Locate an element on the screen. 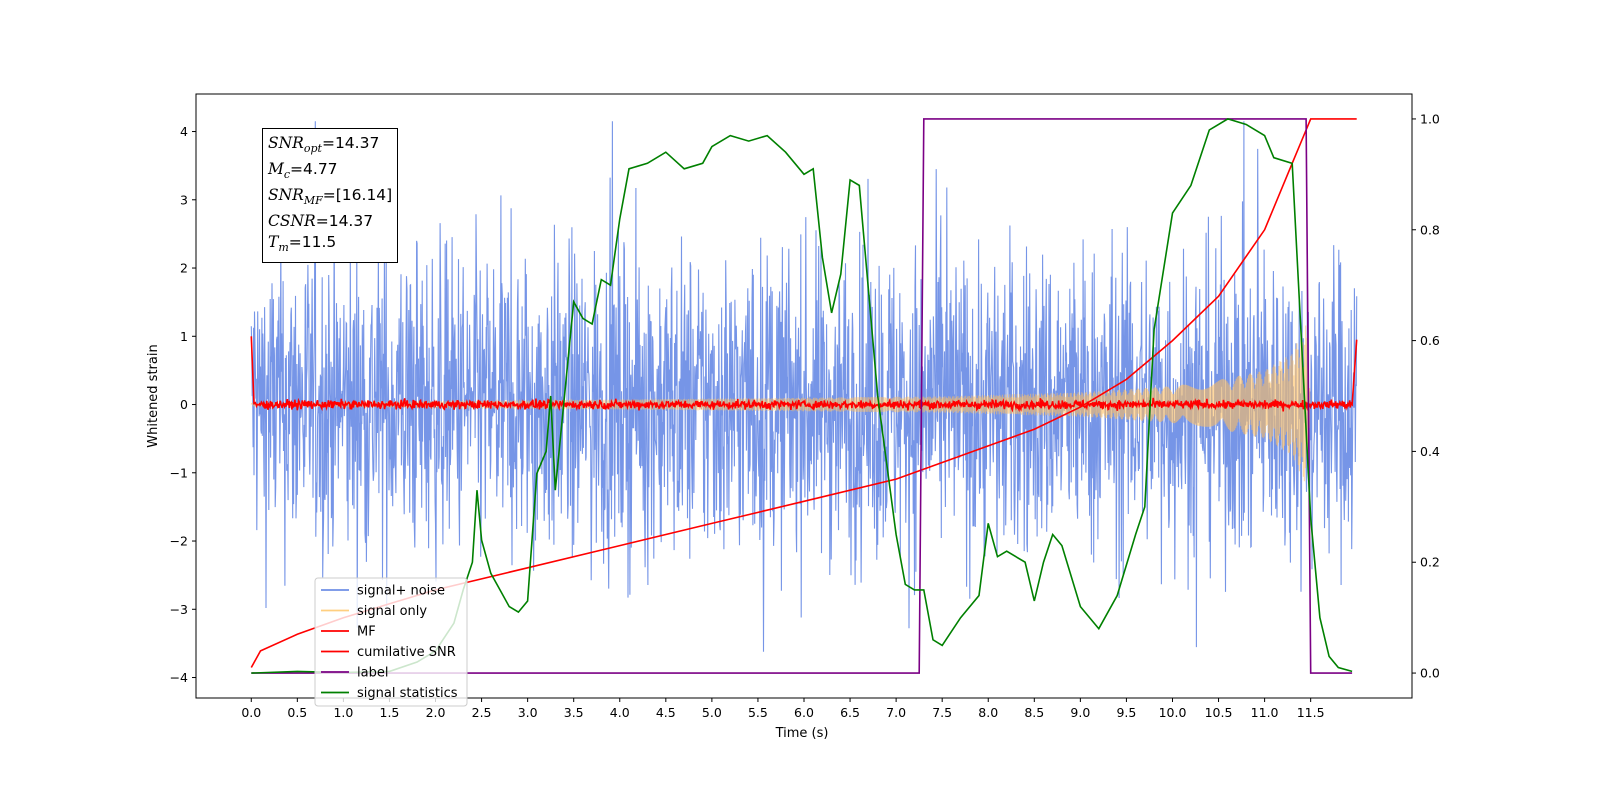 The height and width of the screenshot is (800, 1600). mc-line: Mc=4.77 is located at coordinates (303, 171).